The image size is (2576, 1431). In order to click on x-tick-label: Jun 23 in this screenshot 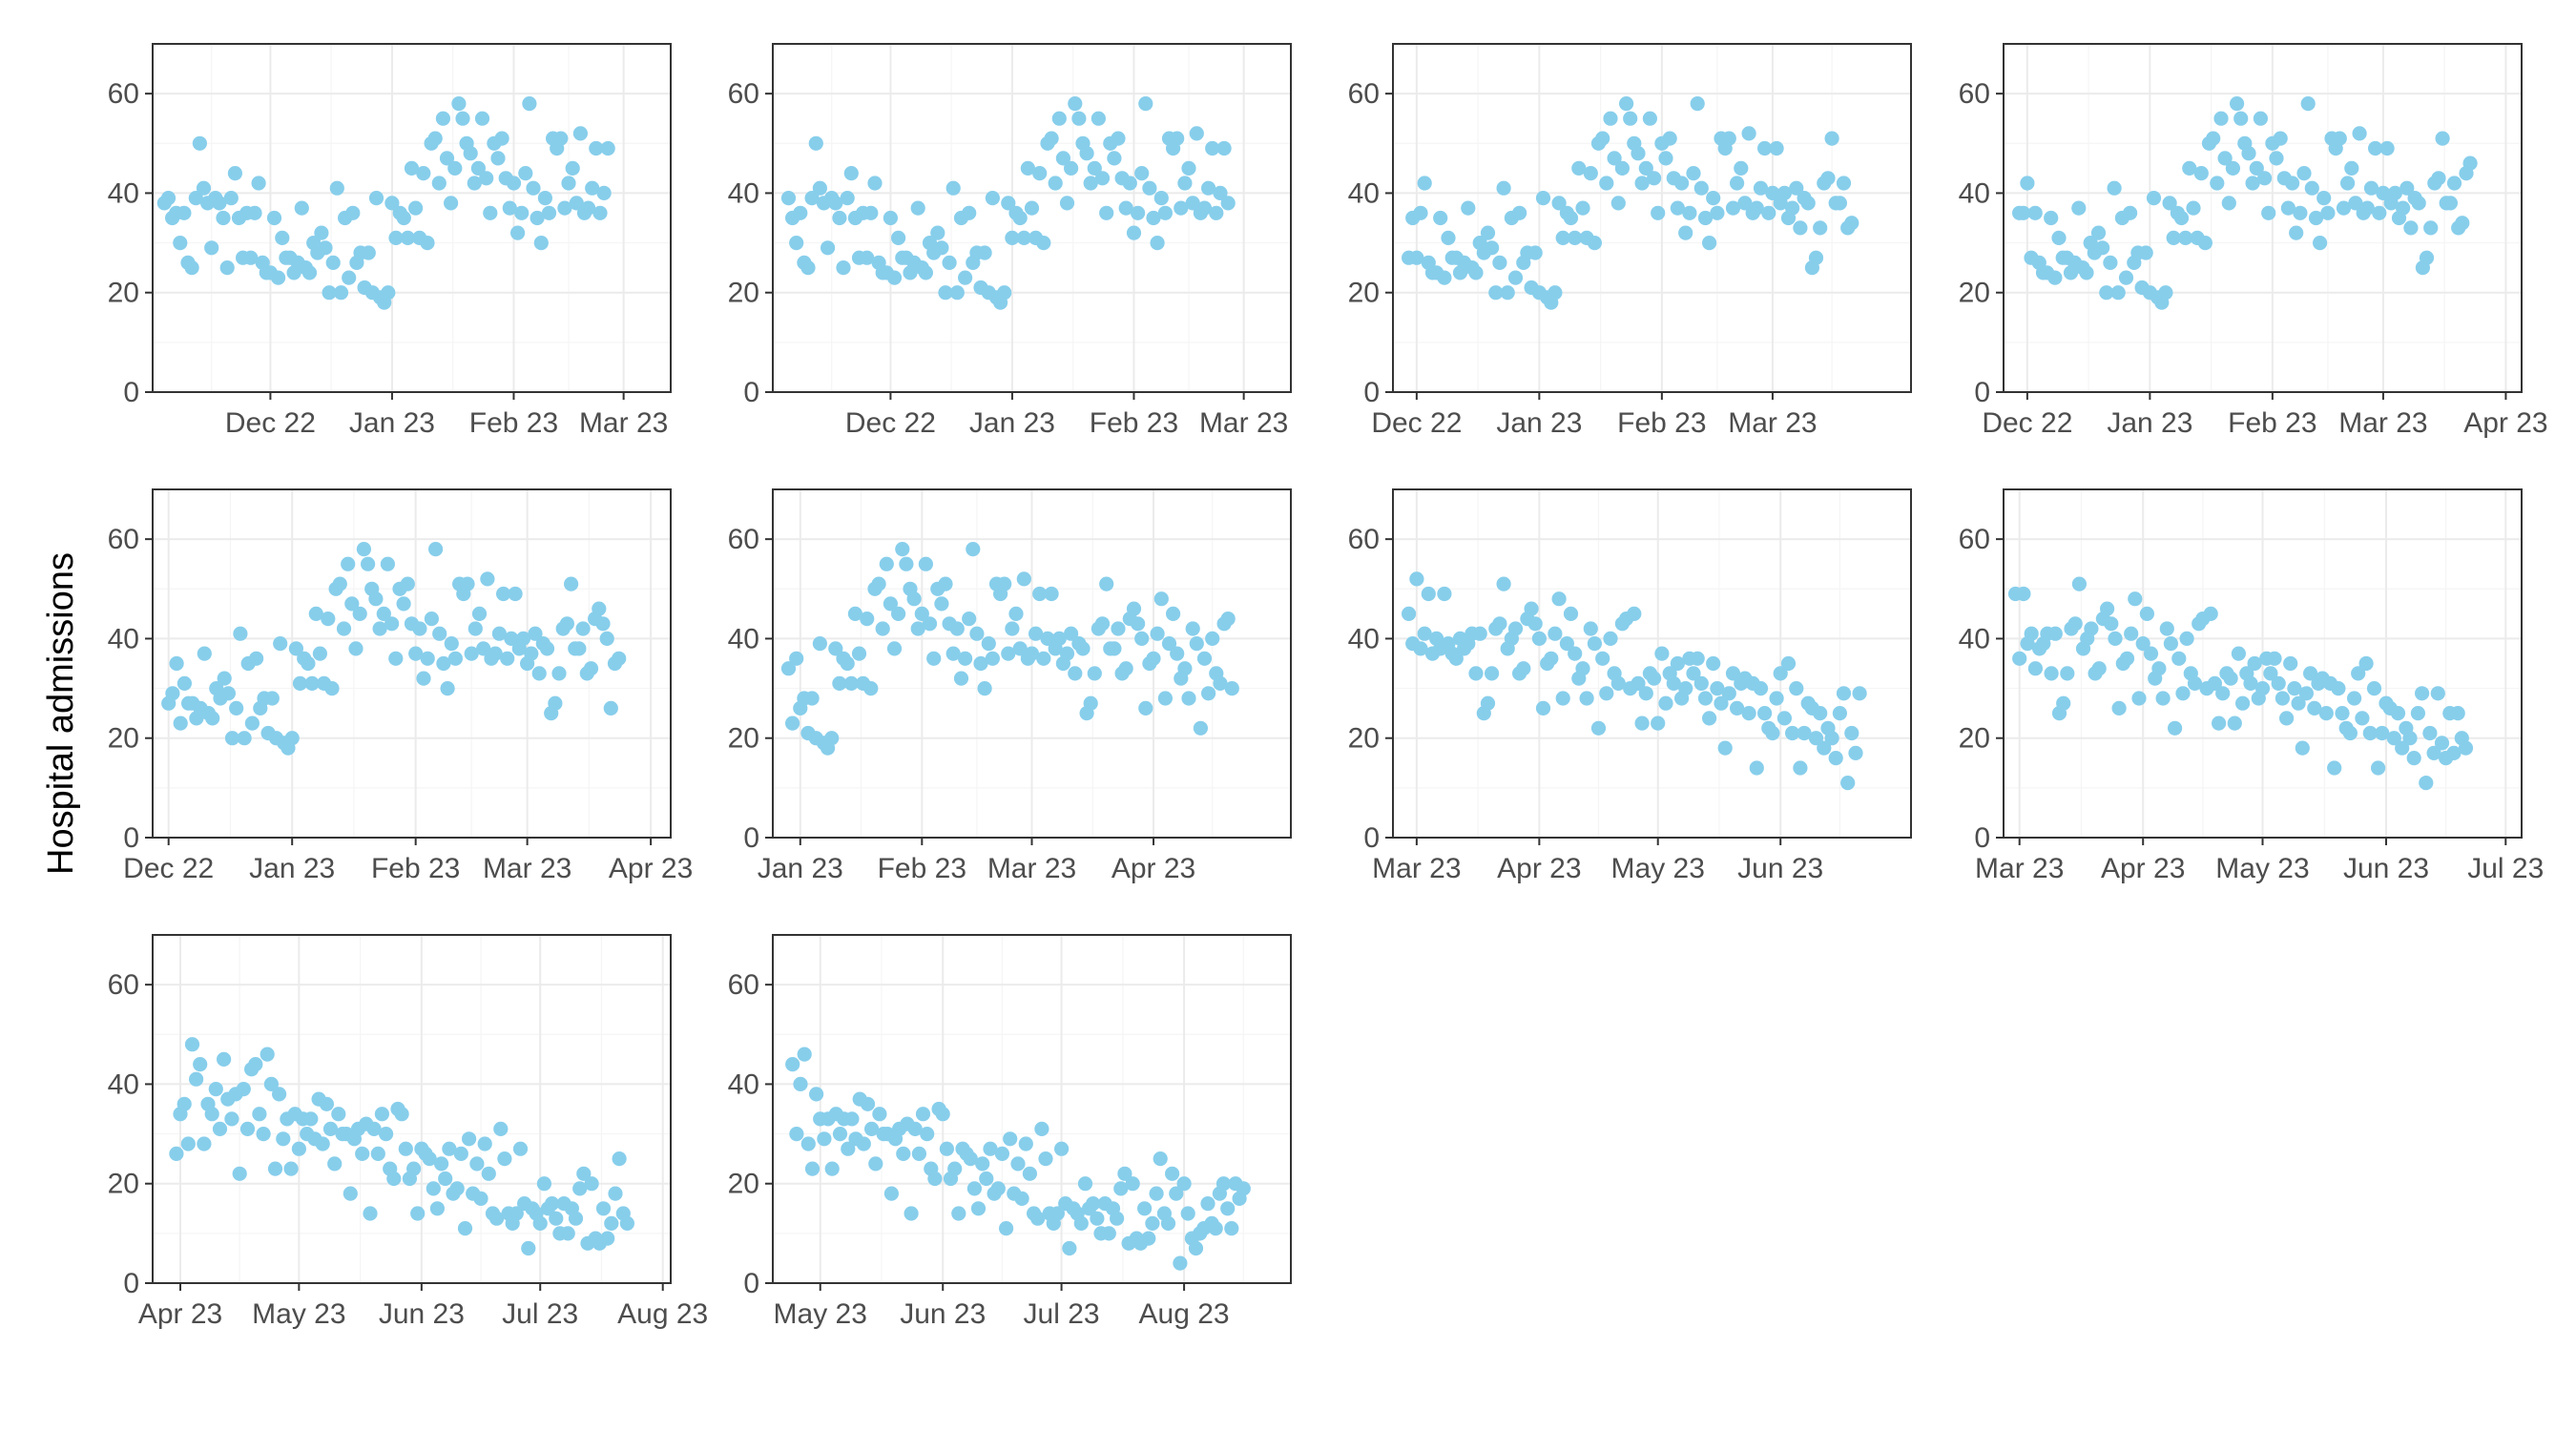, I will do `click(943, 1314)`.